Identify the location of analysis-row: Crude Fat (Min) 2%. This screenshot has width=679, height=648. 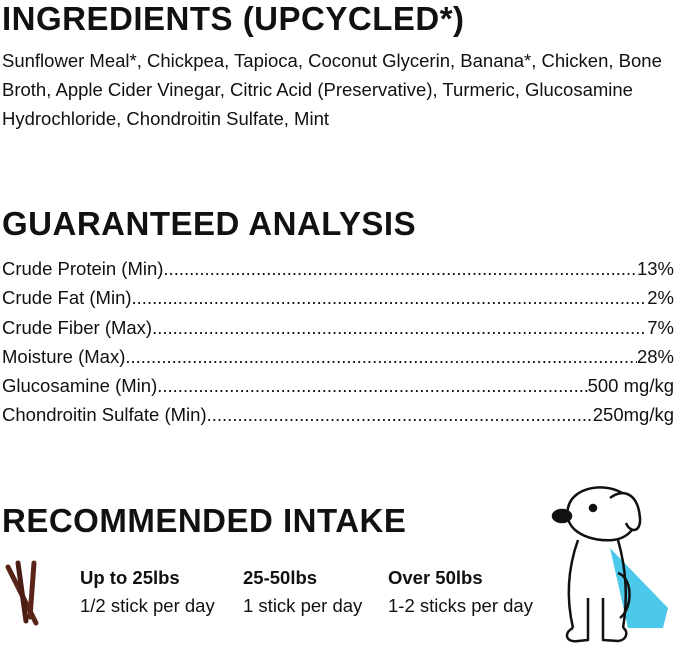
(338, 297).